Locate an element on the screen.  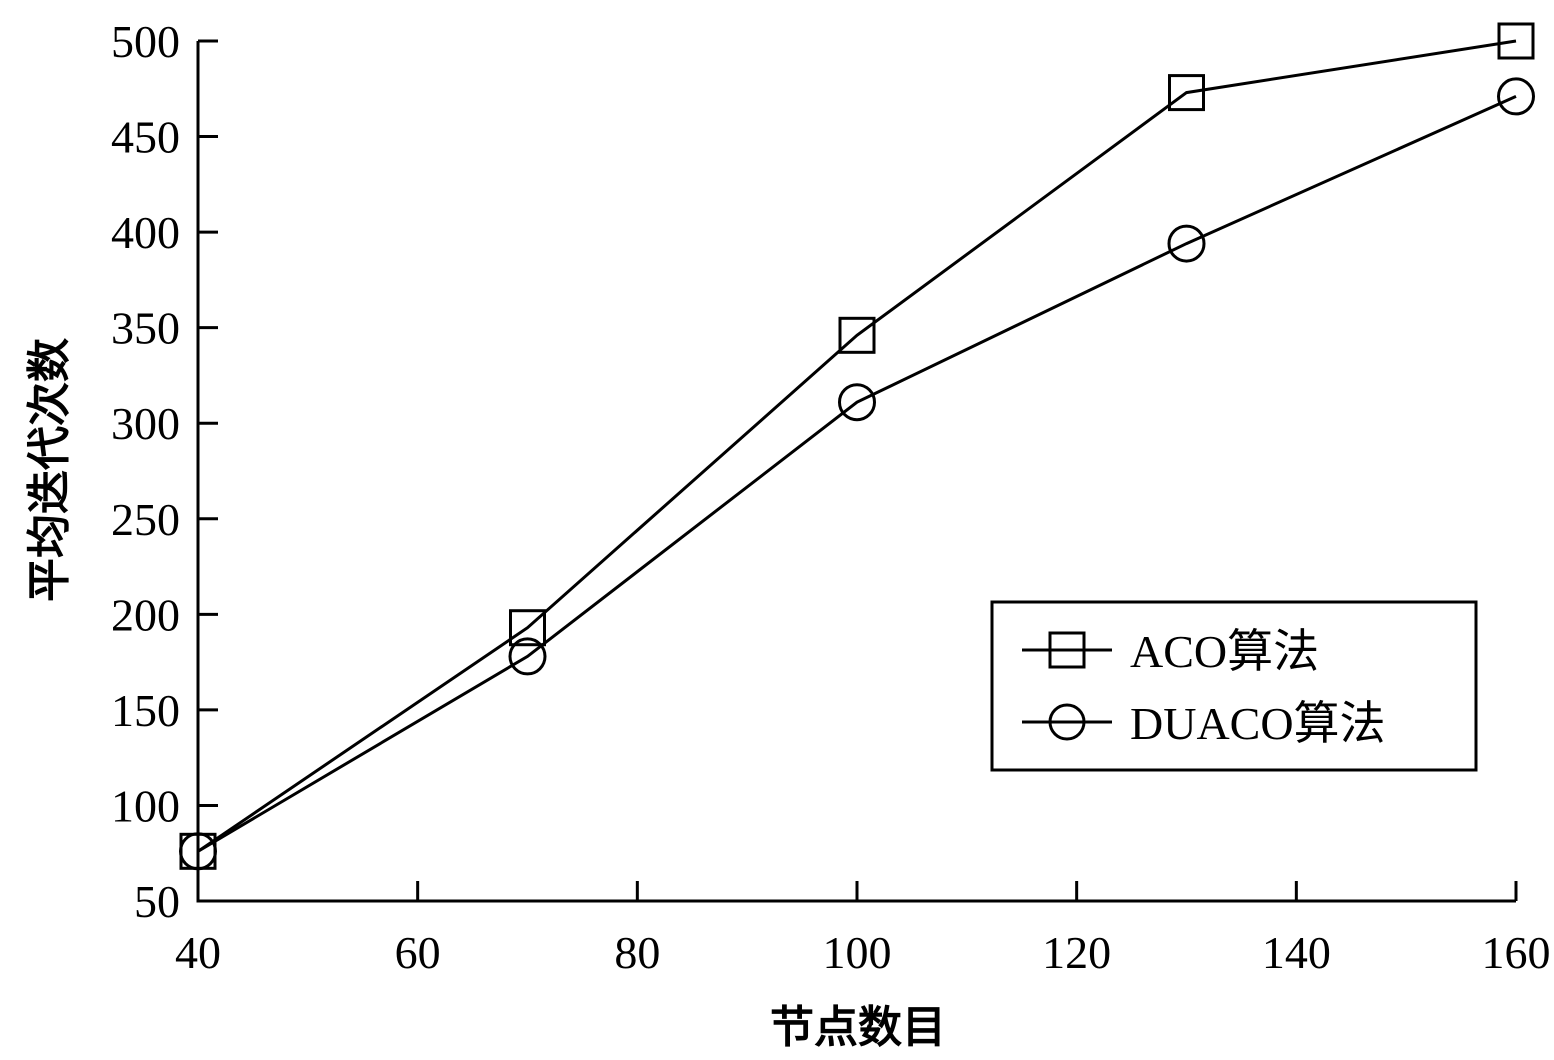
x-axis-ticks: 40 60 80 100 120 140 160 is located at coordinates (863, 929).